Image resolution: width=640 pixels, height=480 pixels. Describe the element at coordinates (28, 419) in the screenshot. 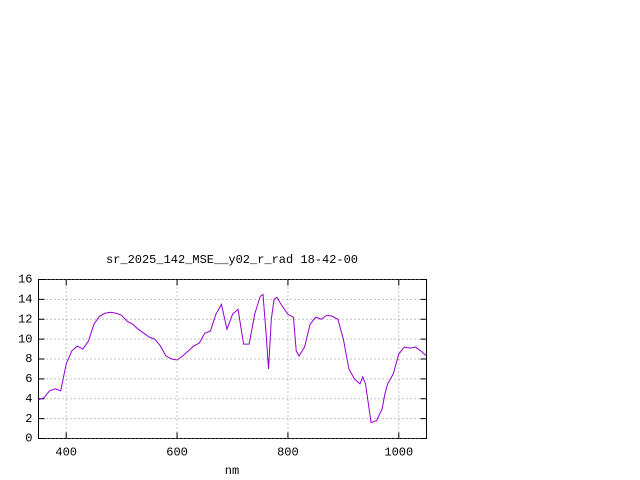

I see `y-tick-label: 2` at that location.